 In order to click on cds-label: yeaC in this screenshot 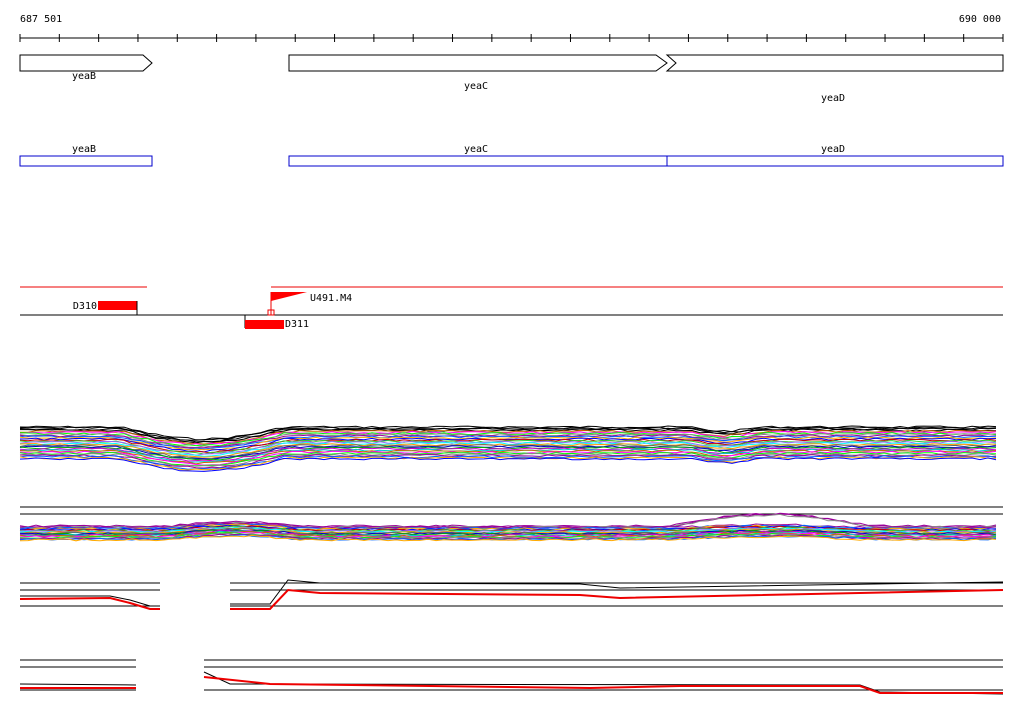, I will do `click(476, 149)`.